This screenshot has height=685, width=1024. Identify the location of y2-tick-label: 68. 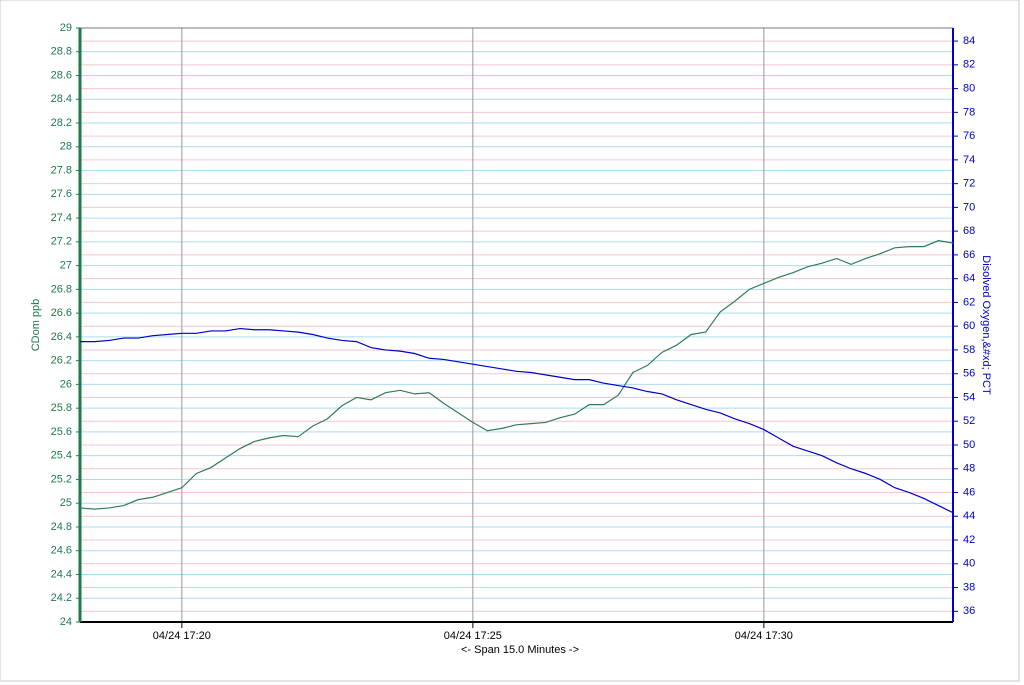
(969, 231).